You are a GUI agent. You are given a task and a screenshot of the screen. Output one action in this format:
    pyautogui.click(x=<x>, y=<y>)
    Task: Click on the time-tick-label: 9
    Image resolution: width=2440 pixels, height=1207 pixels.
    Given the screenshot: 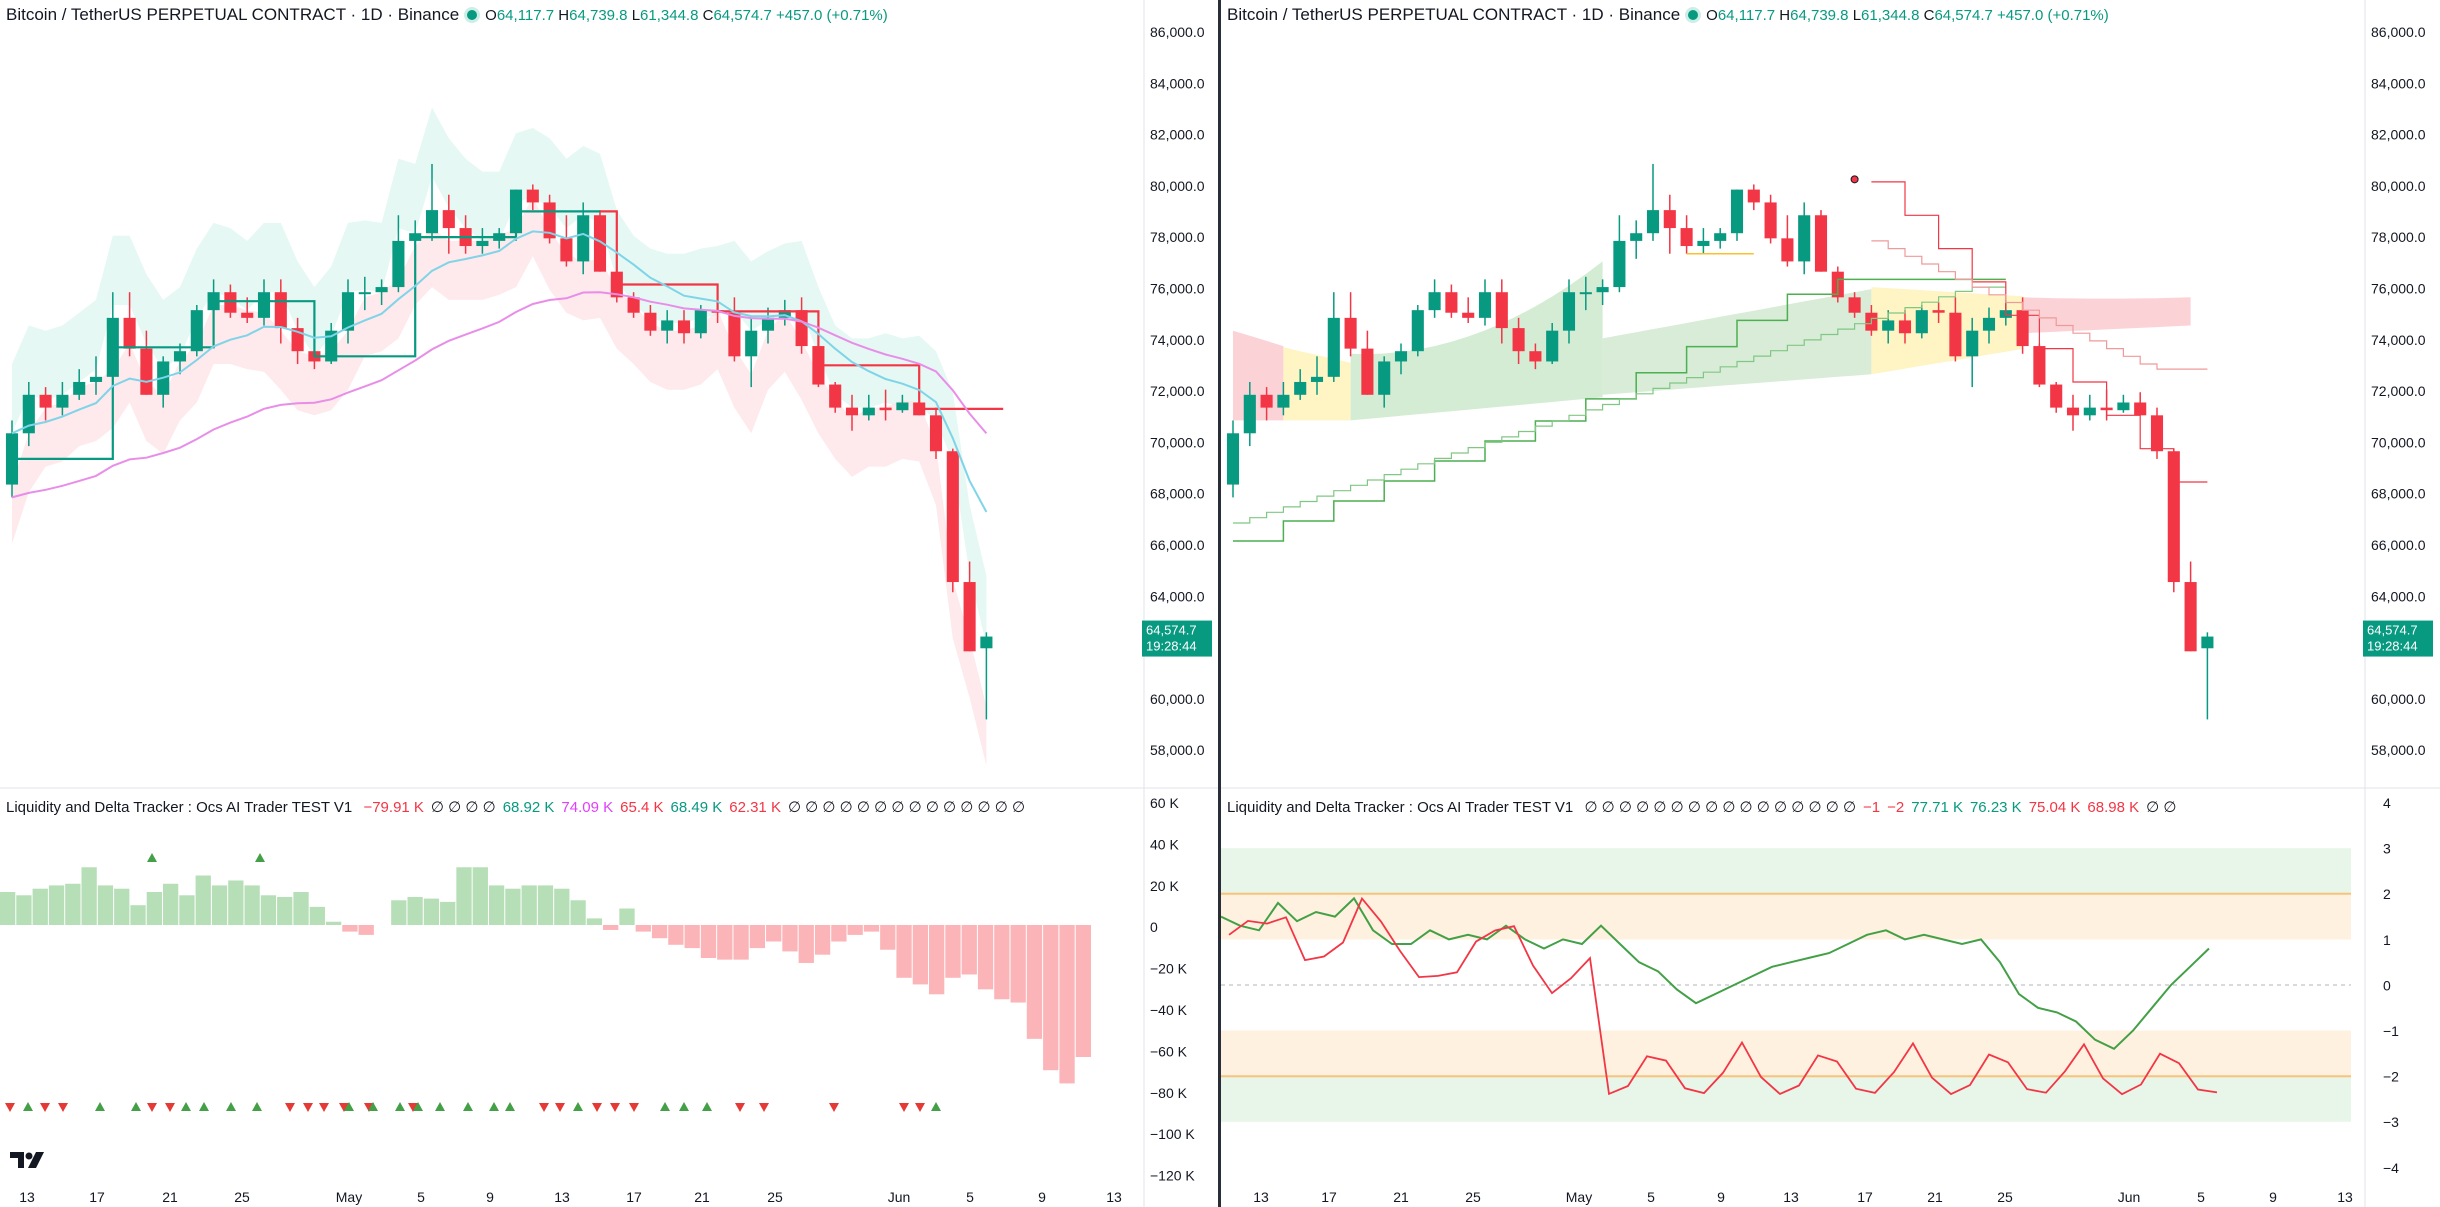 What is the action you would take?
    pyautogui.click(x=2273, y=1197)
    